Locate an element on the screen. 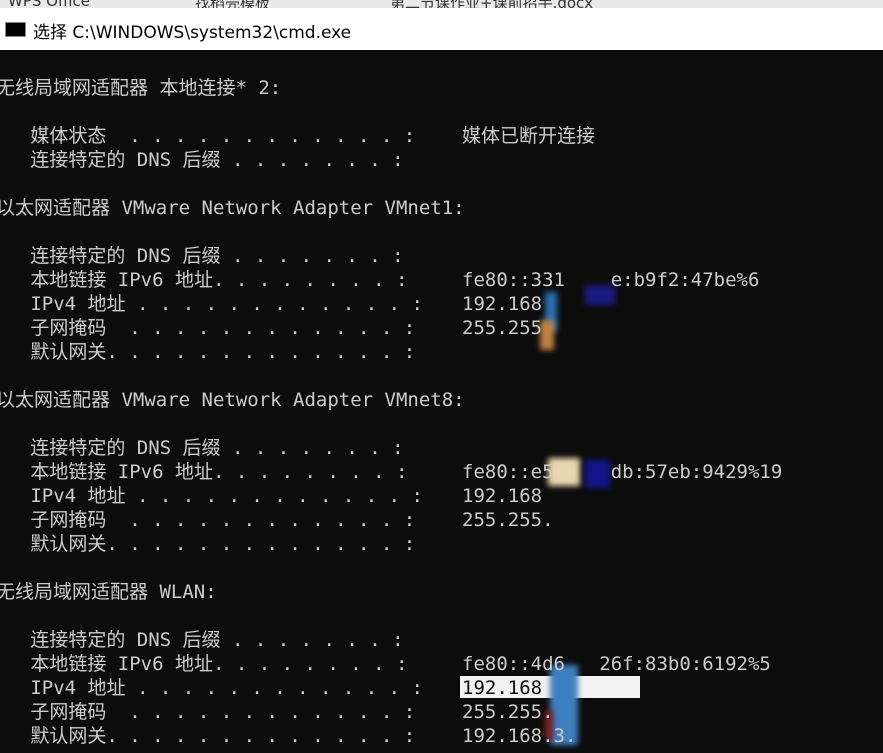  entry-value: fe80::331 e:b9f2:47be%6 is located at coordinates (611, 280).